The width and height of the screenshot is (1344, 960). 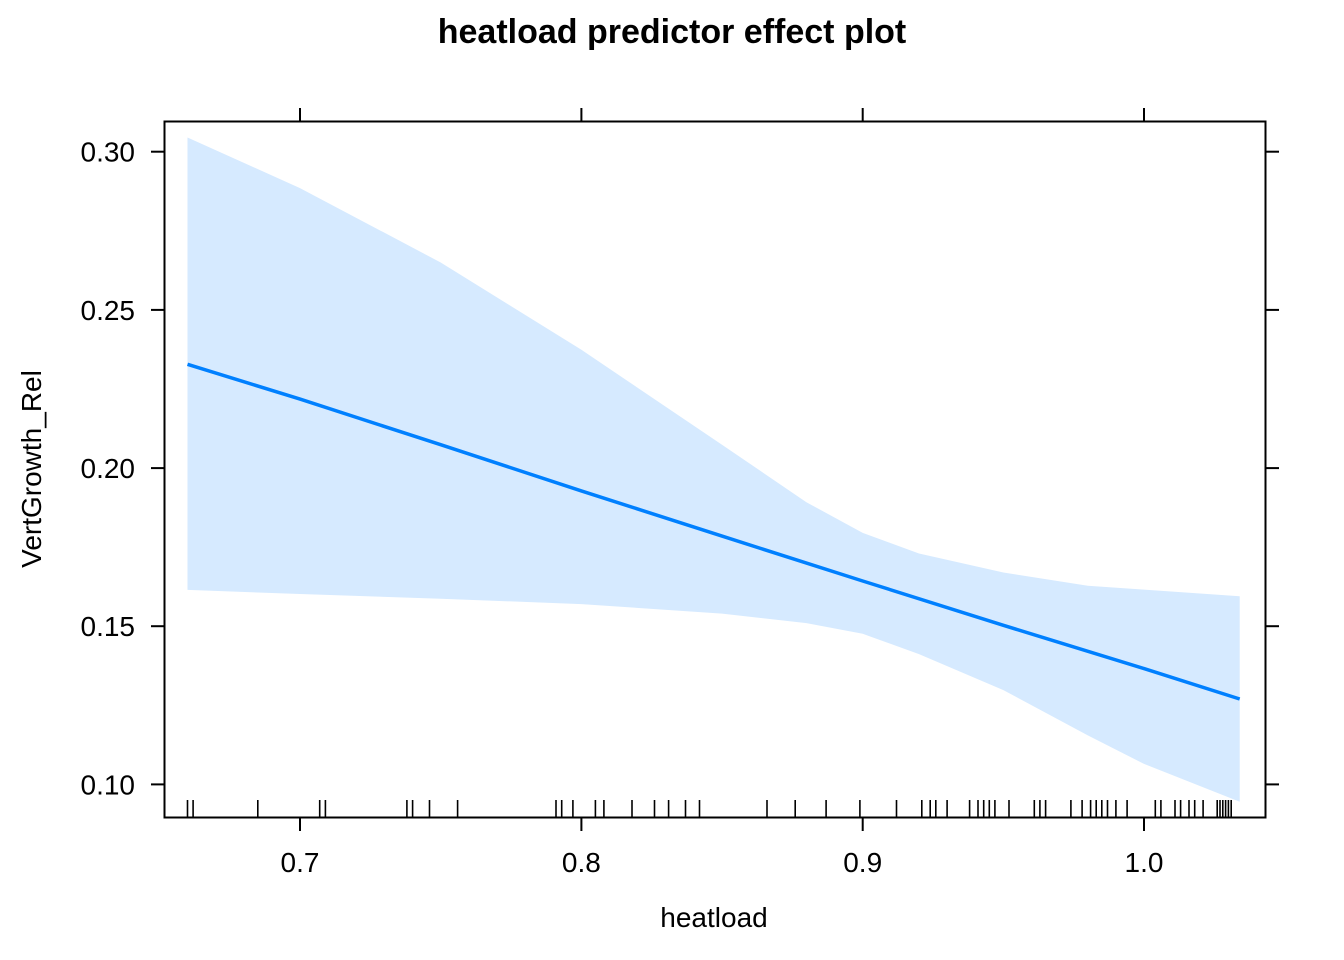 What do you see at coordinates (300, 862) in the screenshot?
I see `x-tick-label: 0.7` at bounding box center [300, 862].